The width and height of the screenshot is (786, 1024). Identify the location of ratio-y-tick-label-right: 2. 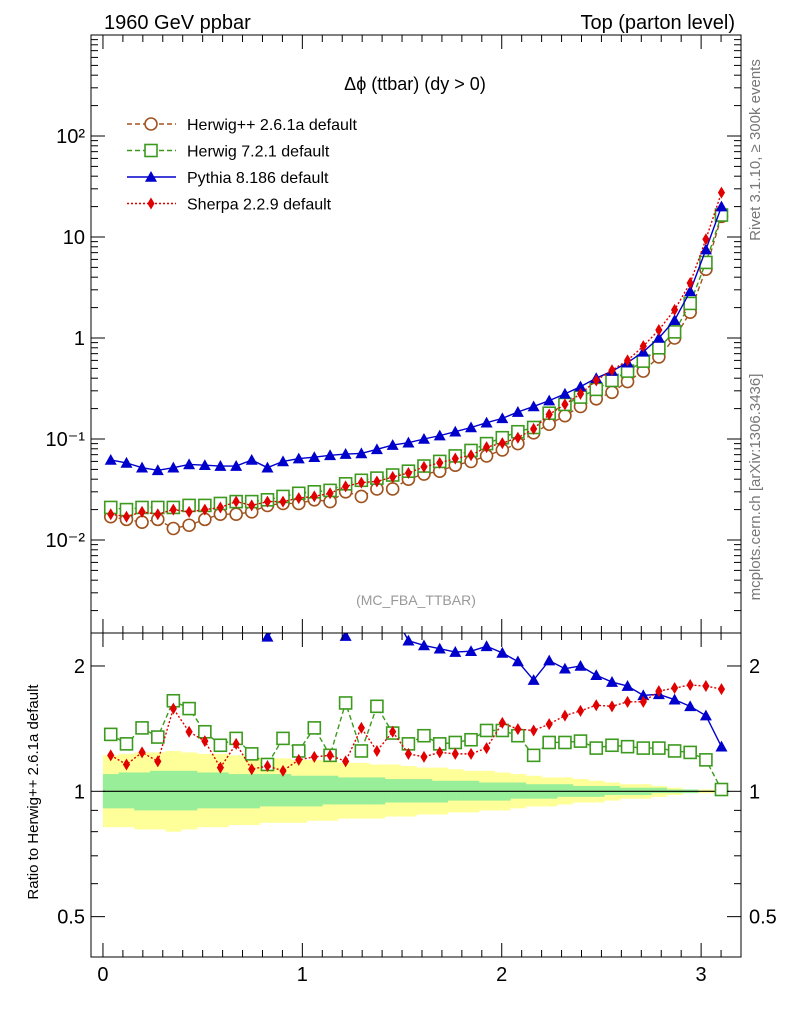
(754, 667).